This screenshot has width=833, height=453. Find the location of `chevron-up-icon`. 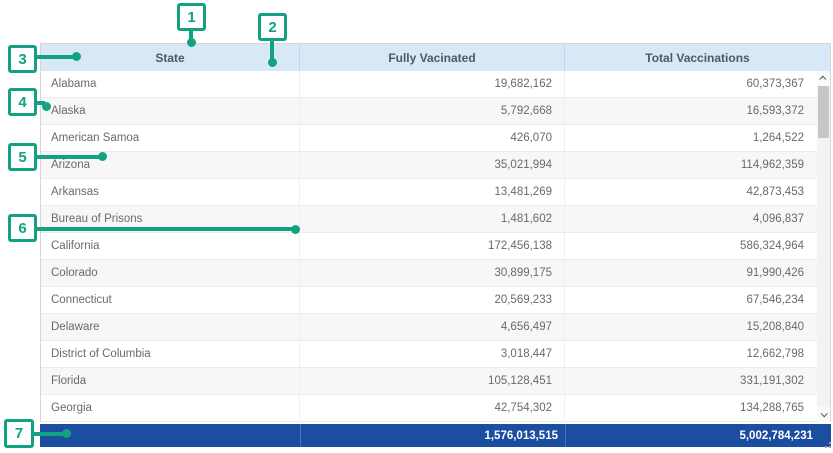

chevron-up-icon is located at coordinates (823, 79).